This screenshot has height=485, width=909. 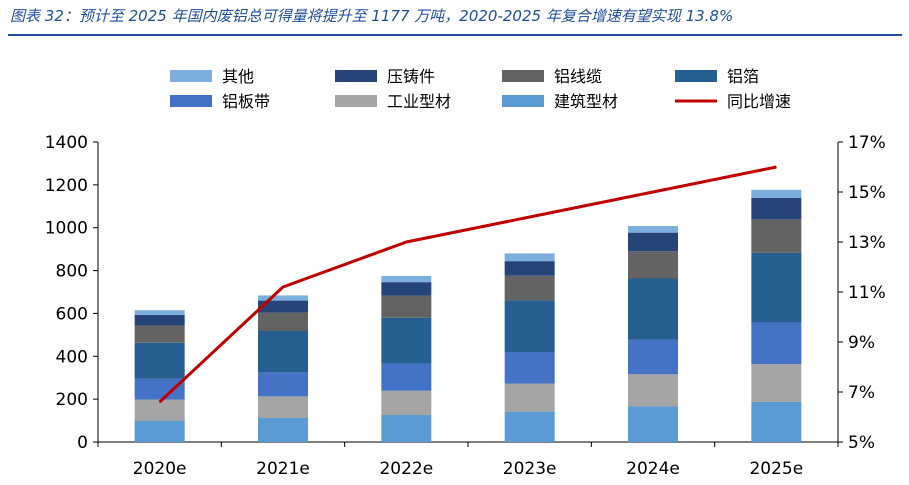 What do you see at coordinates (861, 393) in the screenshot?
I see `right-tick-label: 7%` at bounding box center [861, 393].